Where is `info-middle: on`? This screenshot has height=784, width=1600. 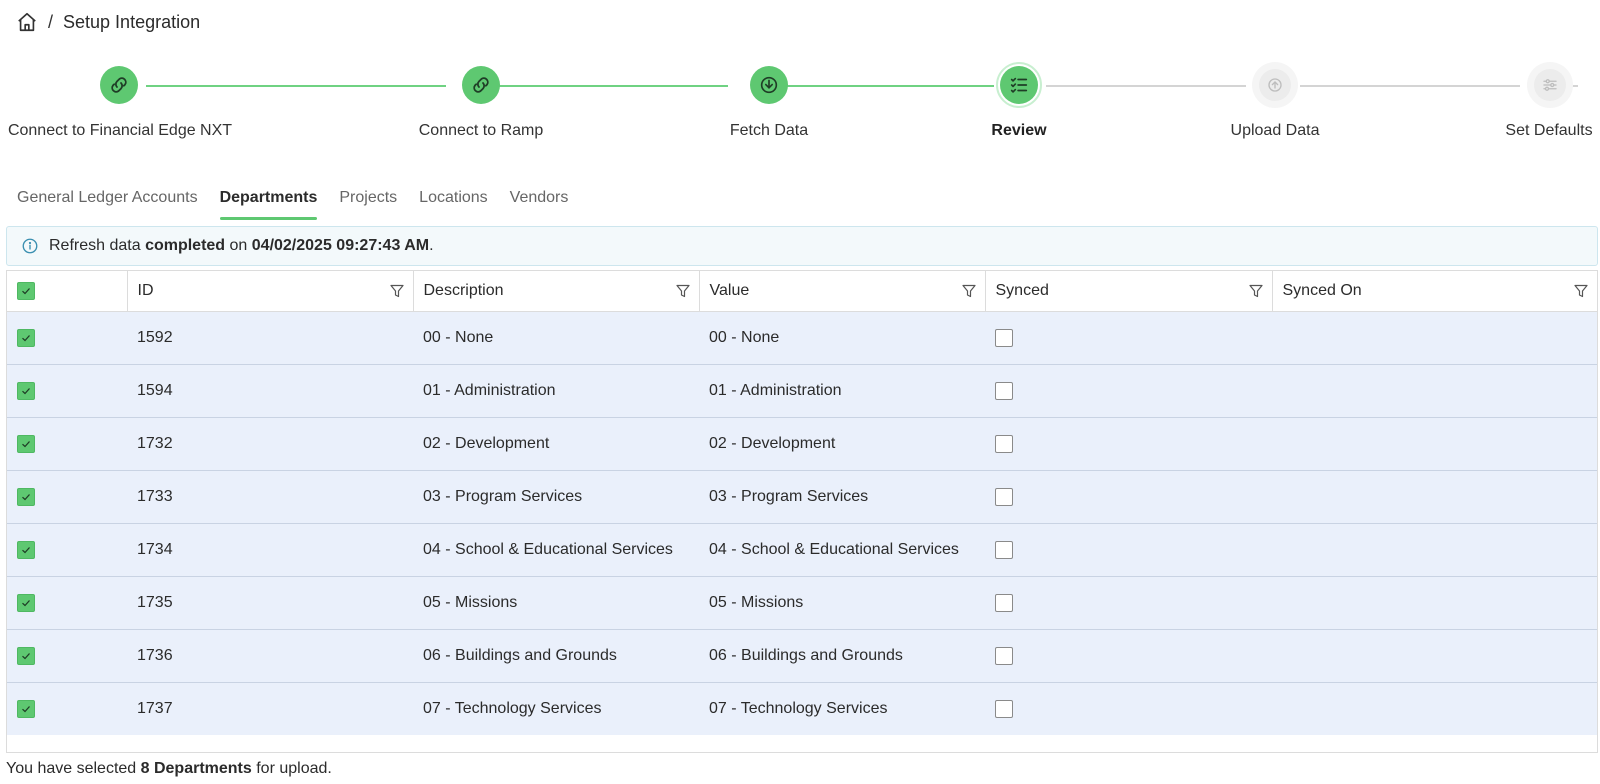
info-middle: on is located at coordinates (238, 245).